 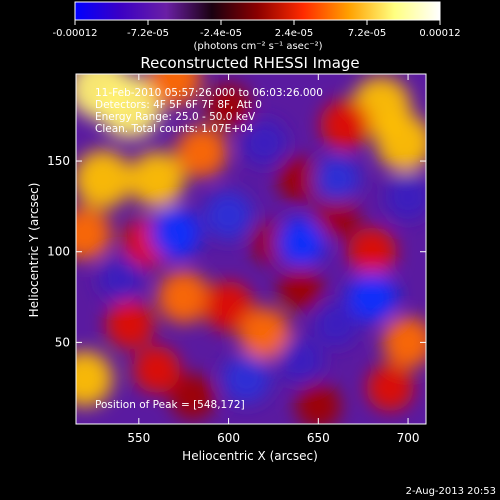 I want to click on x-axis-label: Heliocentric X (arcsec), so click(x=250, y=456).